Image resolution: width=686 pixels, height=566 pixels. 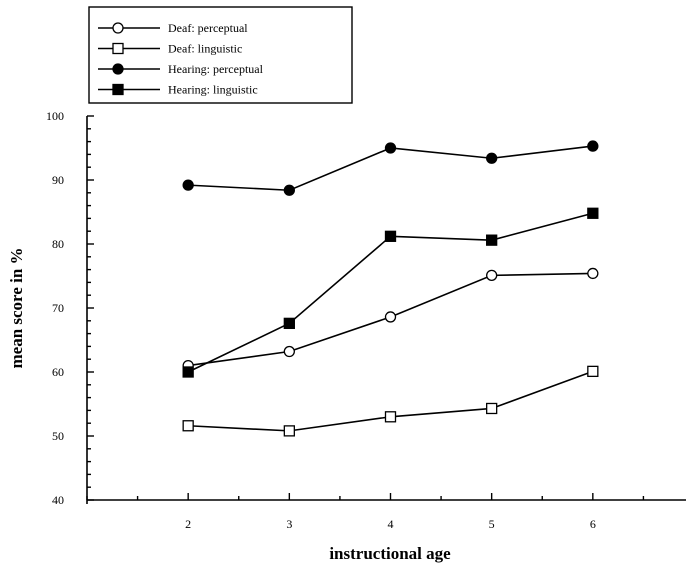 What do you see at coordinates (58, 500) in the screenshot?
I see `y-tick-label: 40` at bounding box center [58, 500].